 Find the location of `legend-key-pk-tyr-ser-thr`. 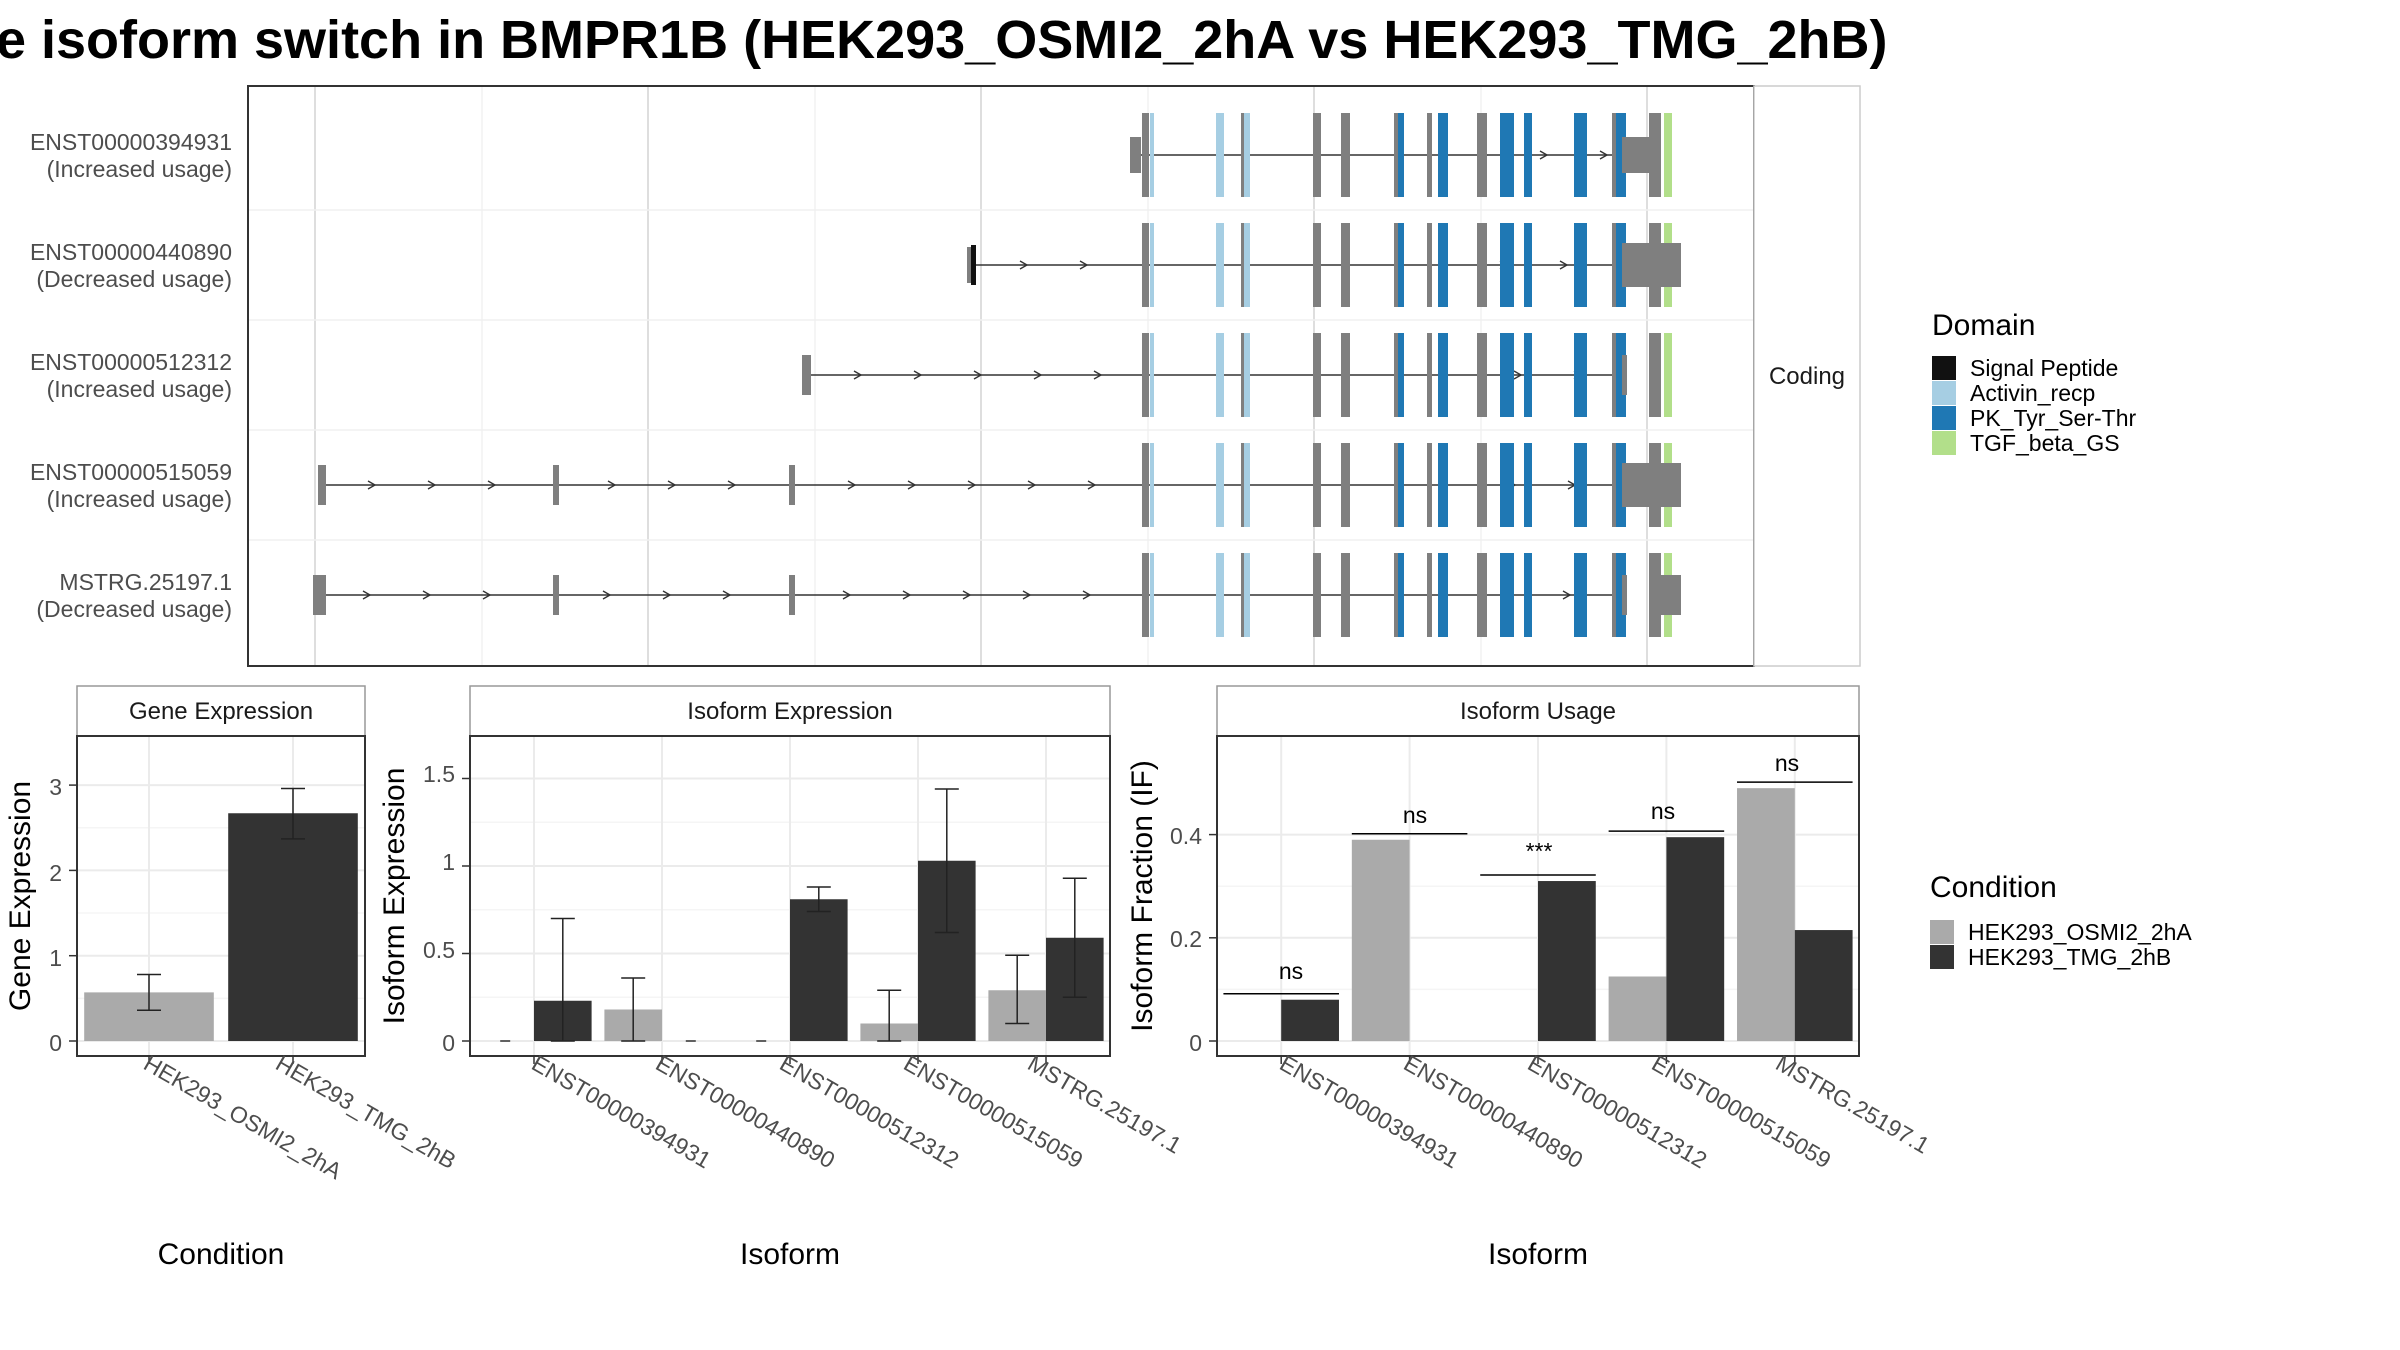

legend-key-pk-tyr-ser-thr is located at coordinates (1944, 418).